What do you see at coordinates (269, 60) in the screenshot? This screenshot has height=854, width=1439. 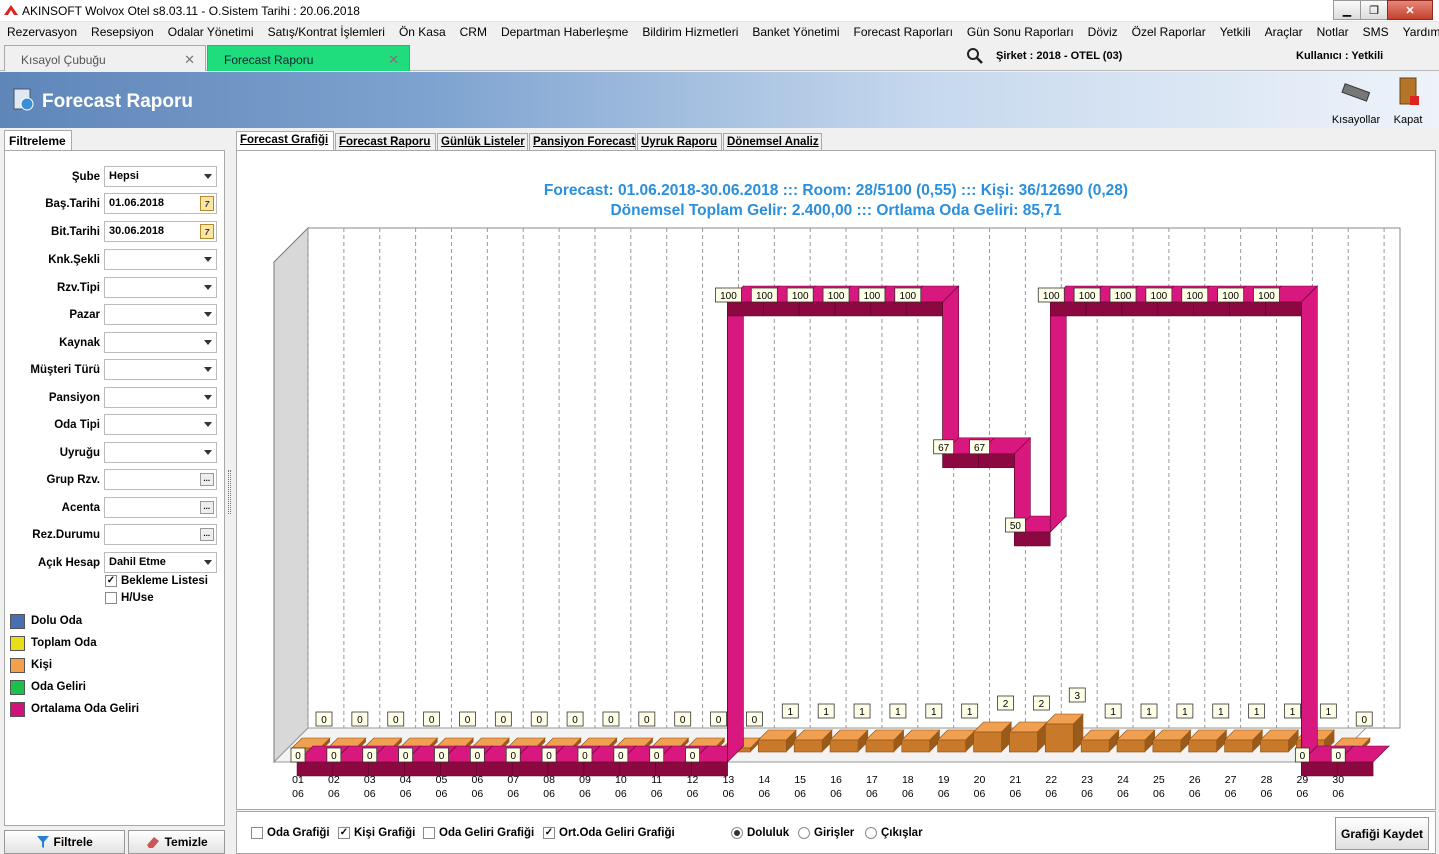 I see `tab-label: Forecast Raporu` at bounding box center [269, 60].